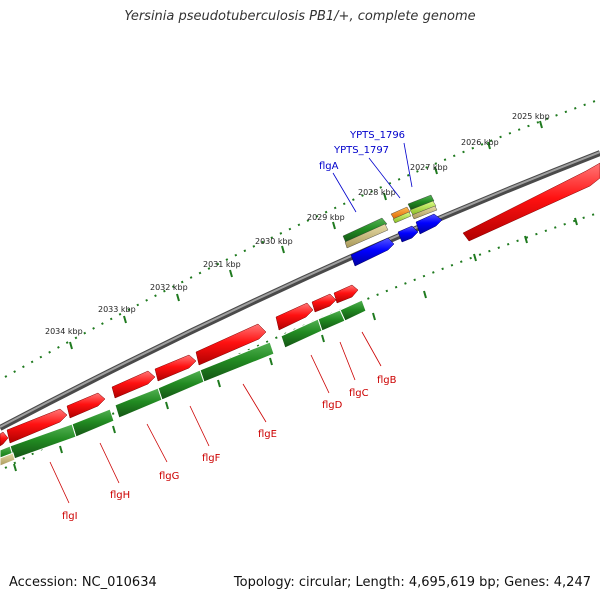  I want to click on other-features, so click(396, 240).